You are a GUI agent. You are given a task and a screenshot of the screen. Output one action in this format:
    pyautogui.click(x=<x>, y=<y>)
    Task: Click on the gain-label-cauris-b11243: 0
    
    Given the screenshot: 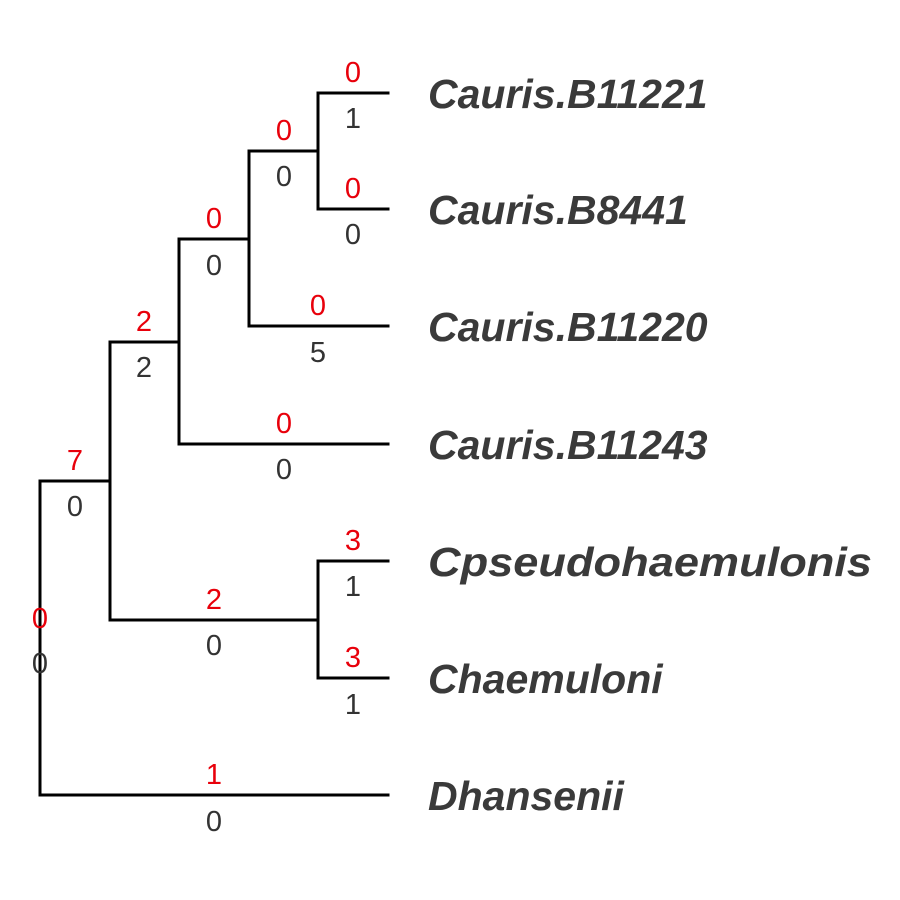 What is the action you would take?
    pyautogui.click(x=284, y=424)
    